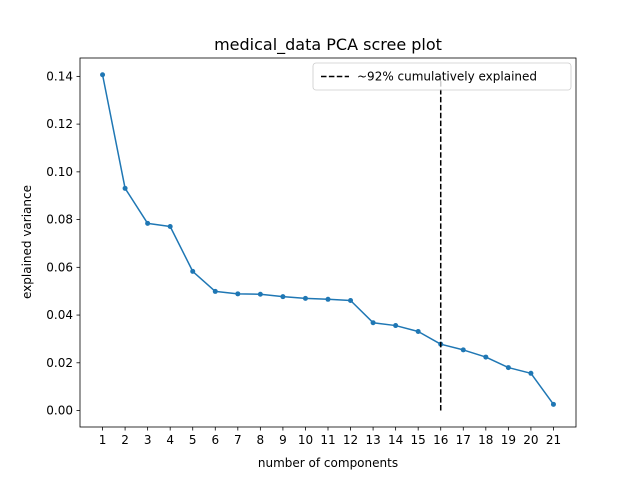 The height and width of the screenshot is (480, 640). I want to click on x-tick-label: 7, so click(238, 440).